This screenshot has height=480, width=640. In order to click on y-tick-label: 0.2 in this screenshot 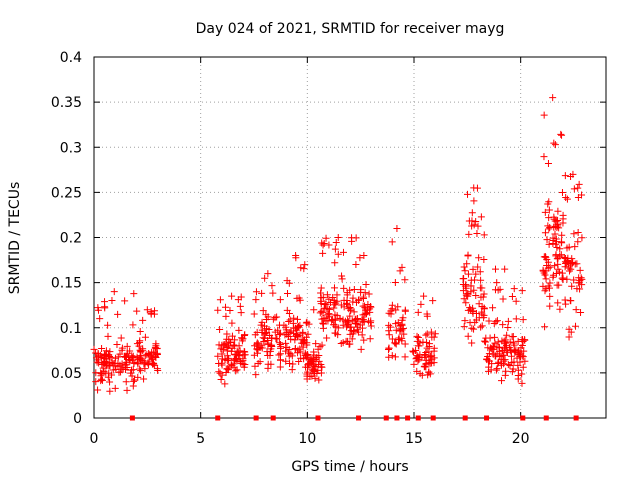, I will do `click(71, 239)`.